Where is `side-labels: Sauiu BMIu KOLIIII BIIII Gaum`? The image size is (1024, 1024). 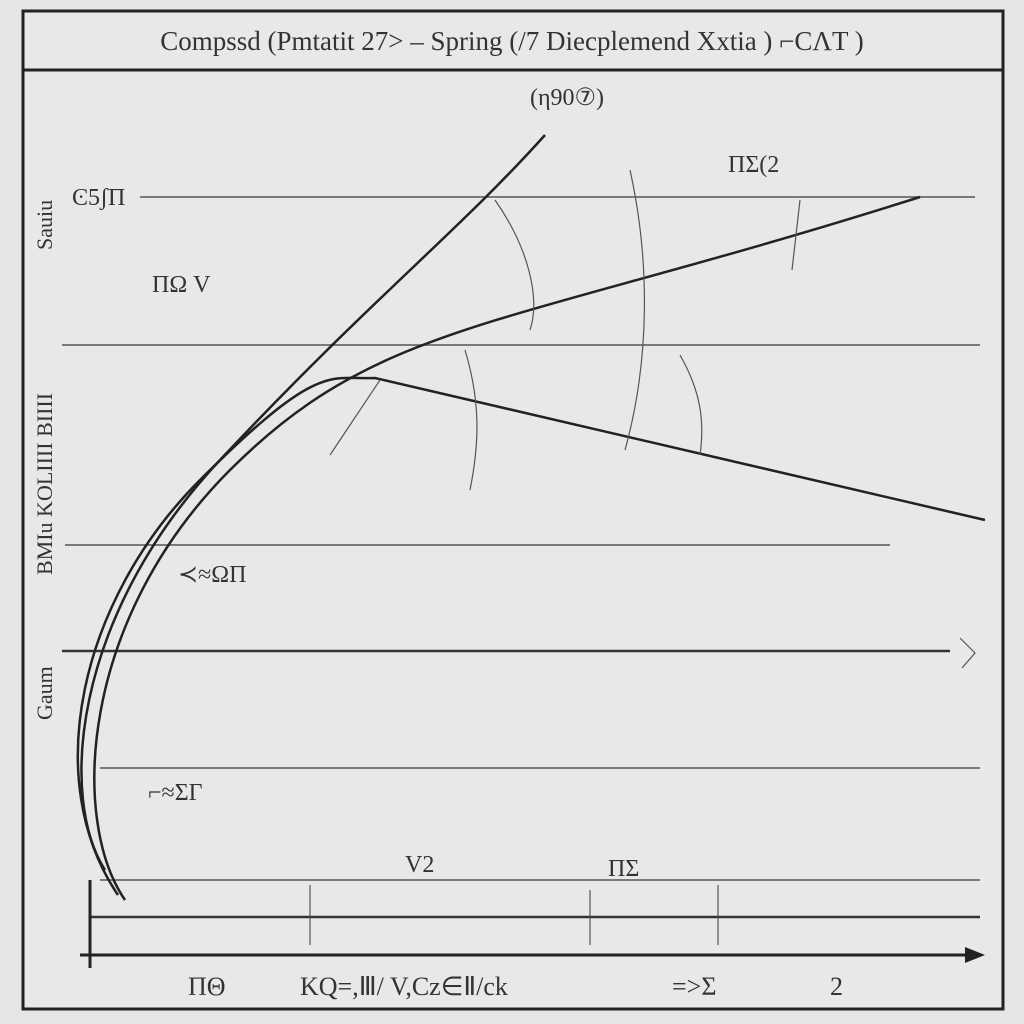 side-labels: Sauiu BMIu KOLIIII BIIII Gaum is located at coordinates (44, 460).